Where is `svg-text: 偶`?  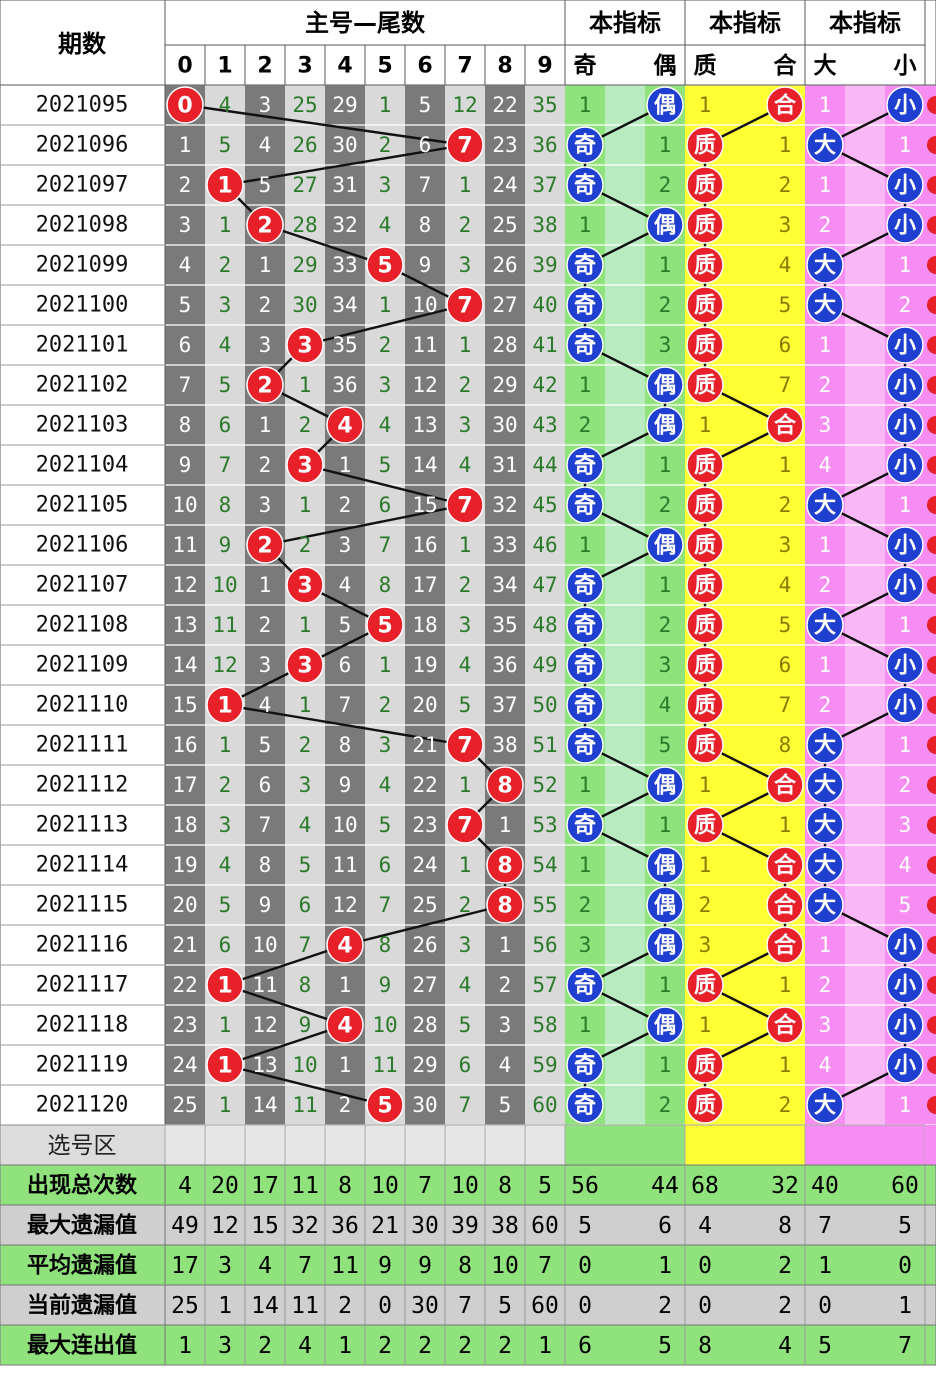
svg-text: 偶 is located at coordinates (665, 906).